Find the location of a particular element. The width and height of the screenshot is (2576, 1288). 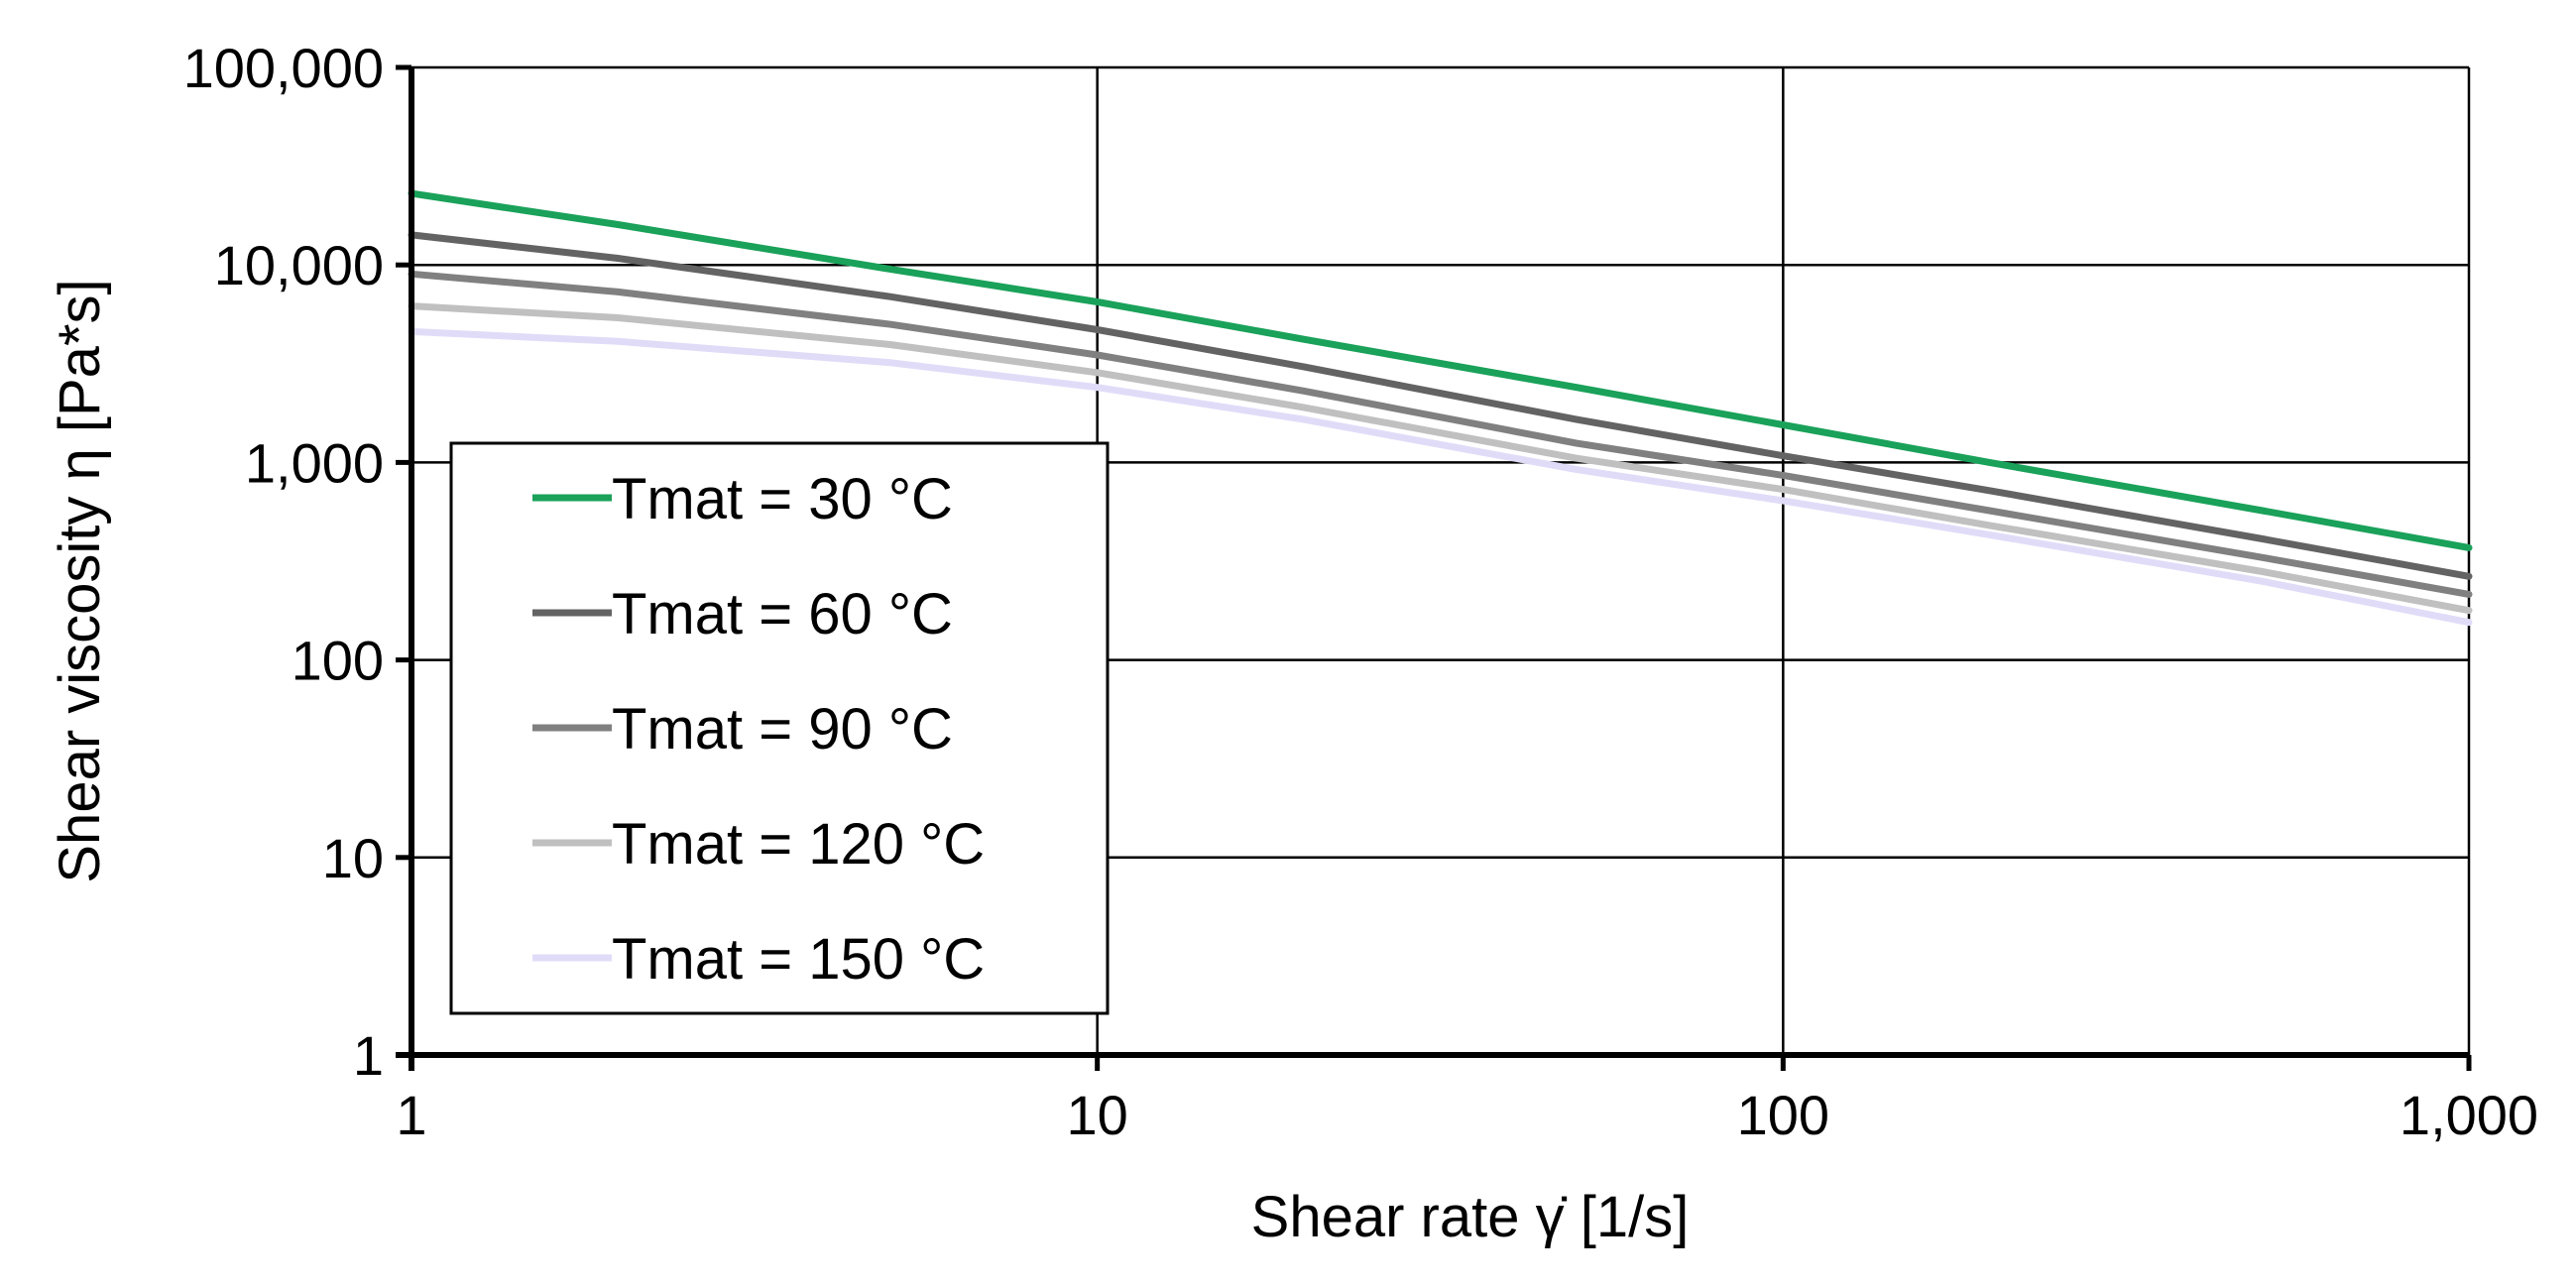

y-tick-label: 100,000 is located at coordinates (283, 68).